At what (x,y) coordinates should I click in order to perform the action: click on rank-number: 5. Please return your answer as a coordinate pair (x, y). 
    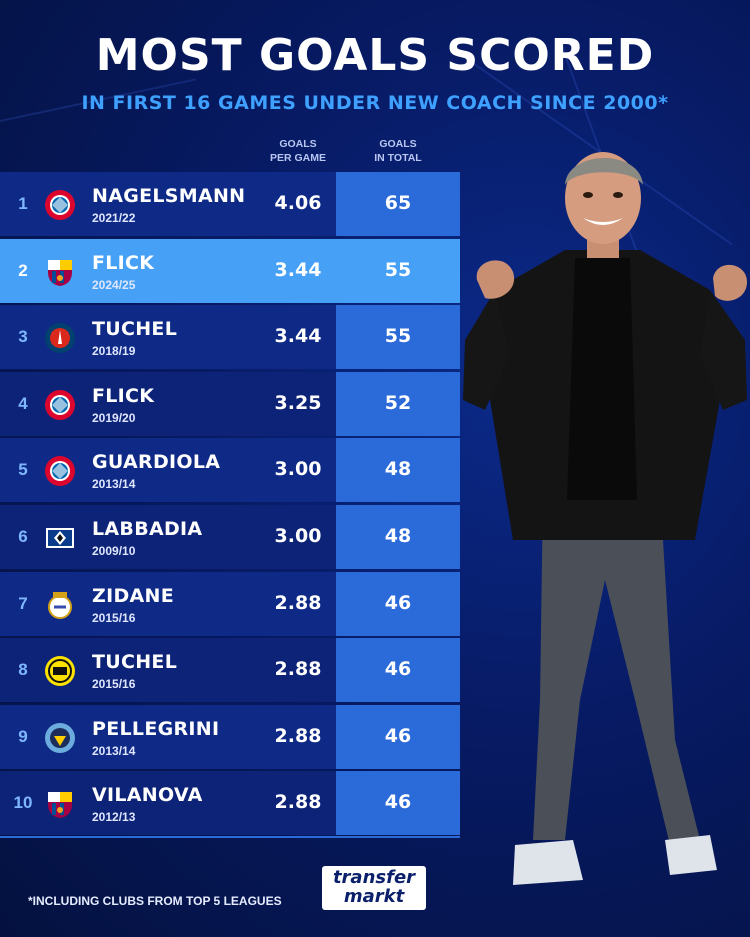
    Looking at the image, I should click on (23, 469).